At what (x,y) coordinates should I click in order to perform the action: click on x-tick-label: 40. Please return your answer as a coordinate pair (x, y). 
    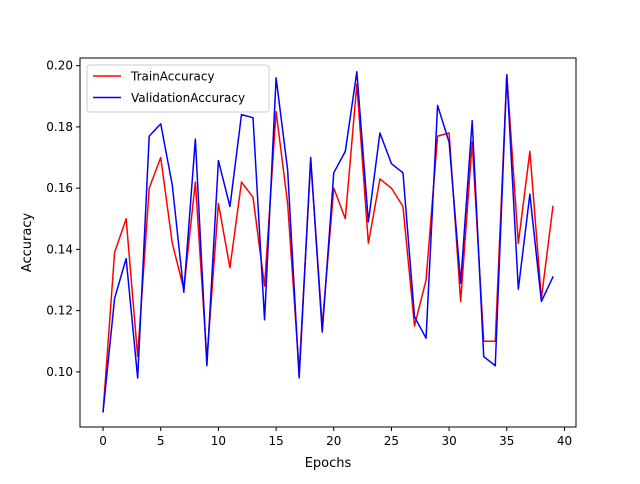
    Looking at the image, I should click on (564, 441).